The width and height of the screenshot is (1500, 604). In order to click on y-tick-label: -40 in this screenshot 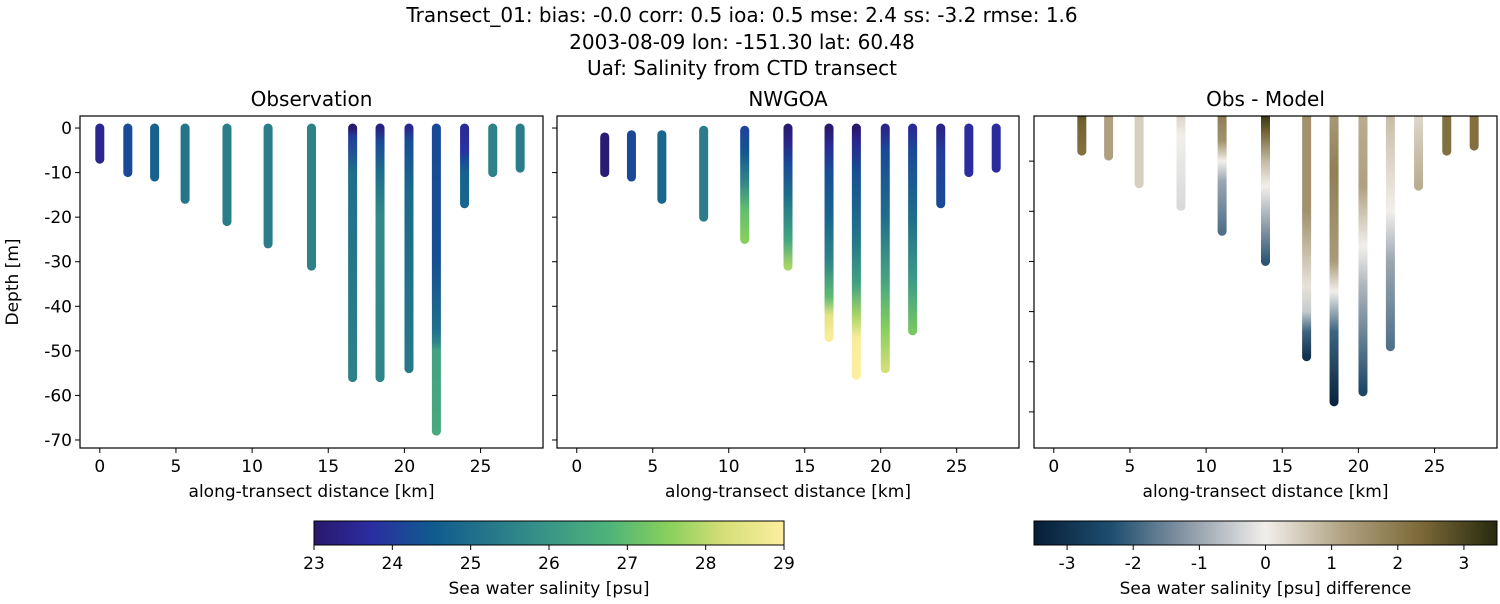, I will do `click(58, 307)`.